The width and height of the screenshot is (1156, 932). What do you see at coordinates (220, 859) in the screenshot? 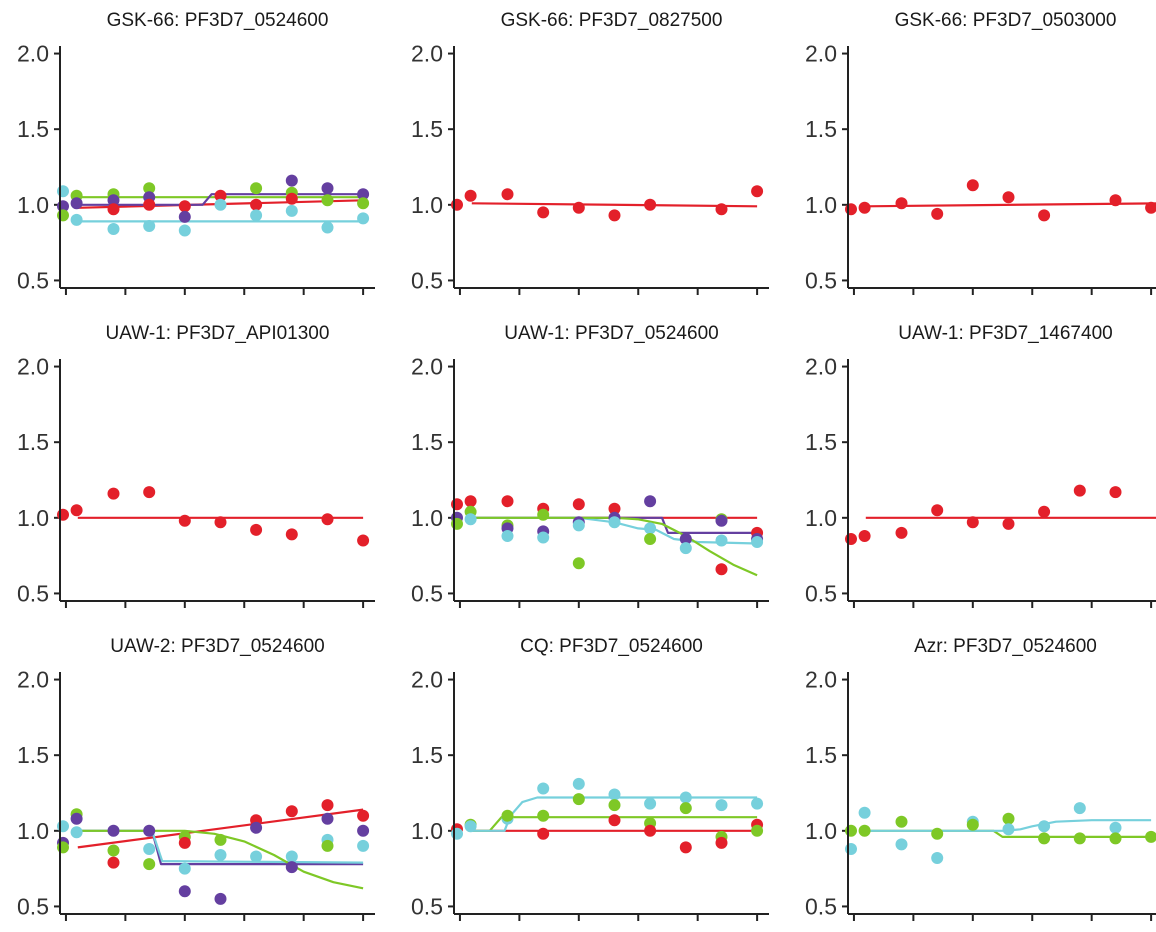
I see `fit-curve-green` at bounding box center [220, 859].